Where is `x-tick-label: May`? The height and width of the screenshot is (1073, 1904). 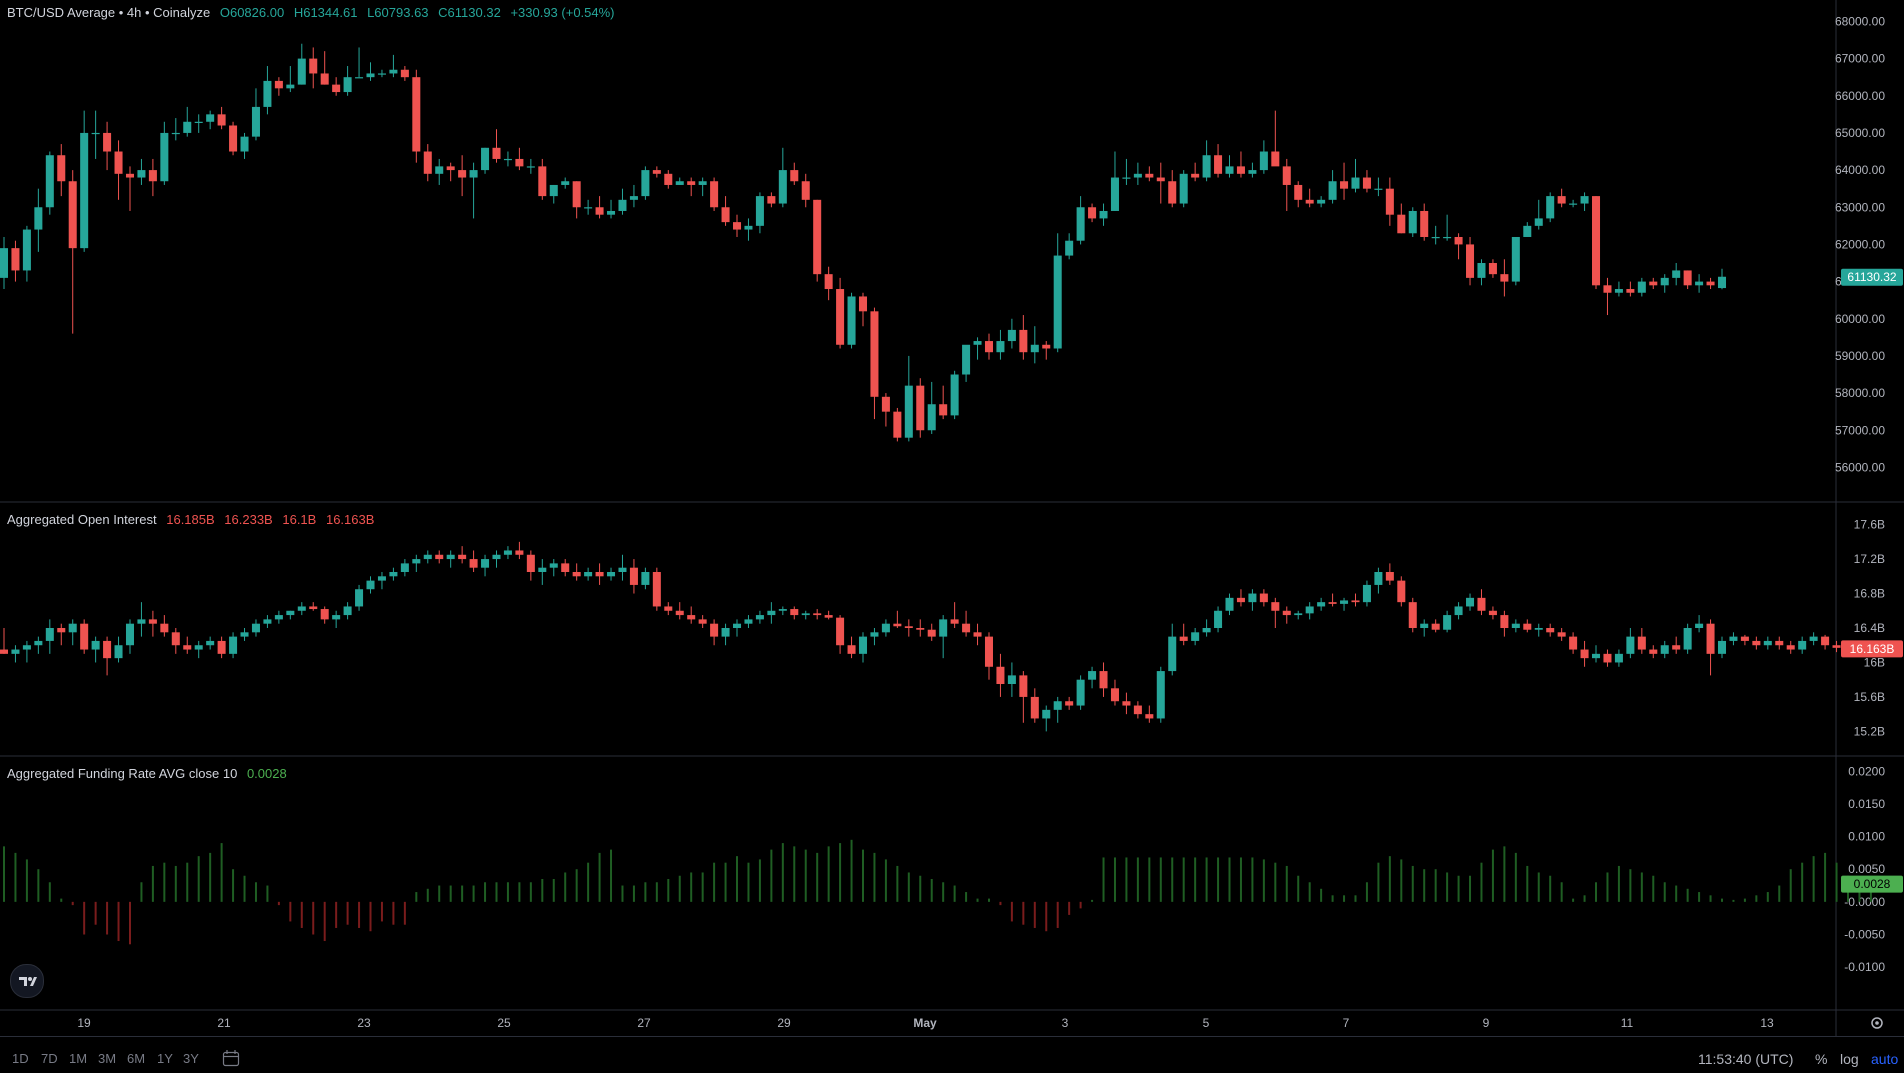 x-tick-label: May is located at coordinates (925, 1023).